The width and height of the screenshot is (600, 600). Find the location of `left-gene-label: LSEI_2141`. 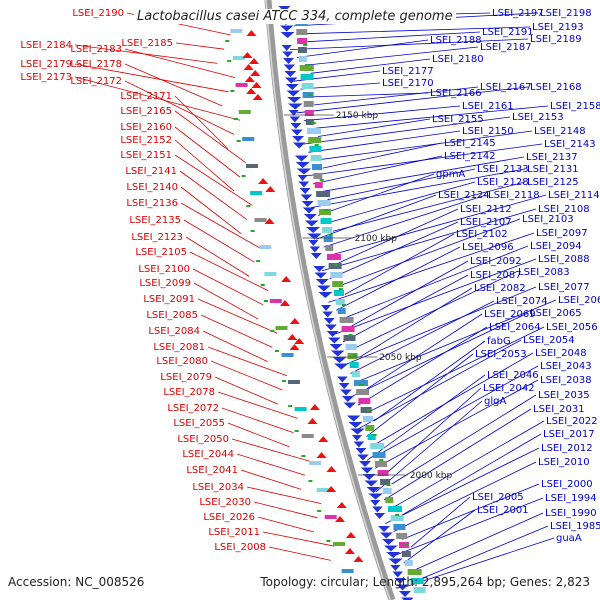

left-gene-label: LSEI_2141 is located at coordinates (151, 171).